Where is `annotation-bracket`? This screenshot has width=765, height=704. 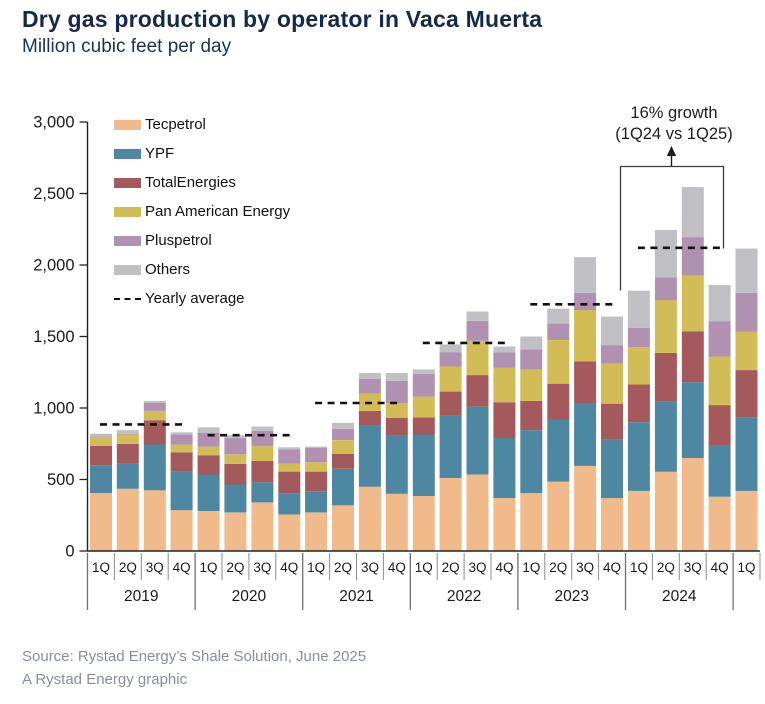
annotation-bracket is located at coordinates (672, 228).